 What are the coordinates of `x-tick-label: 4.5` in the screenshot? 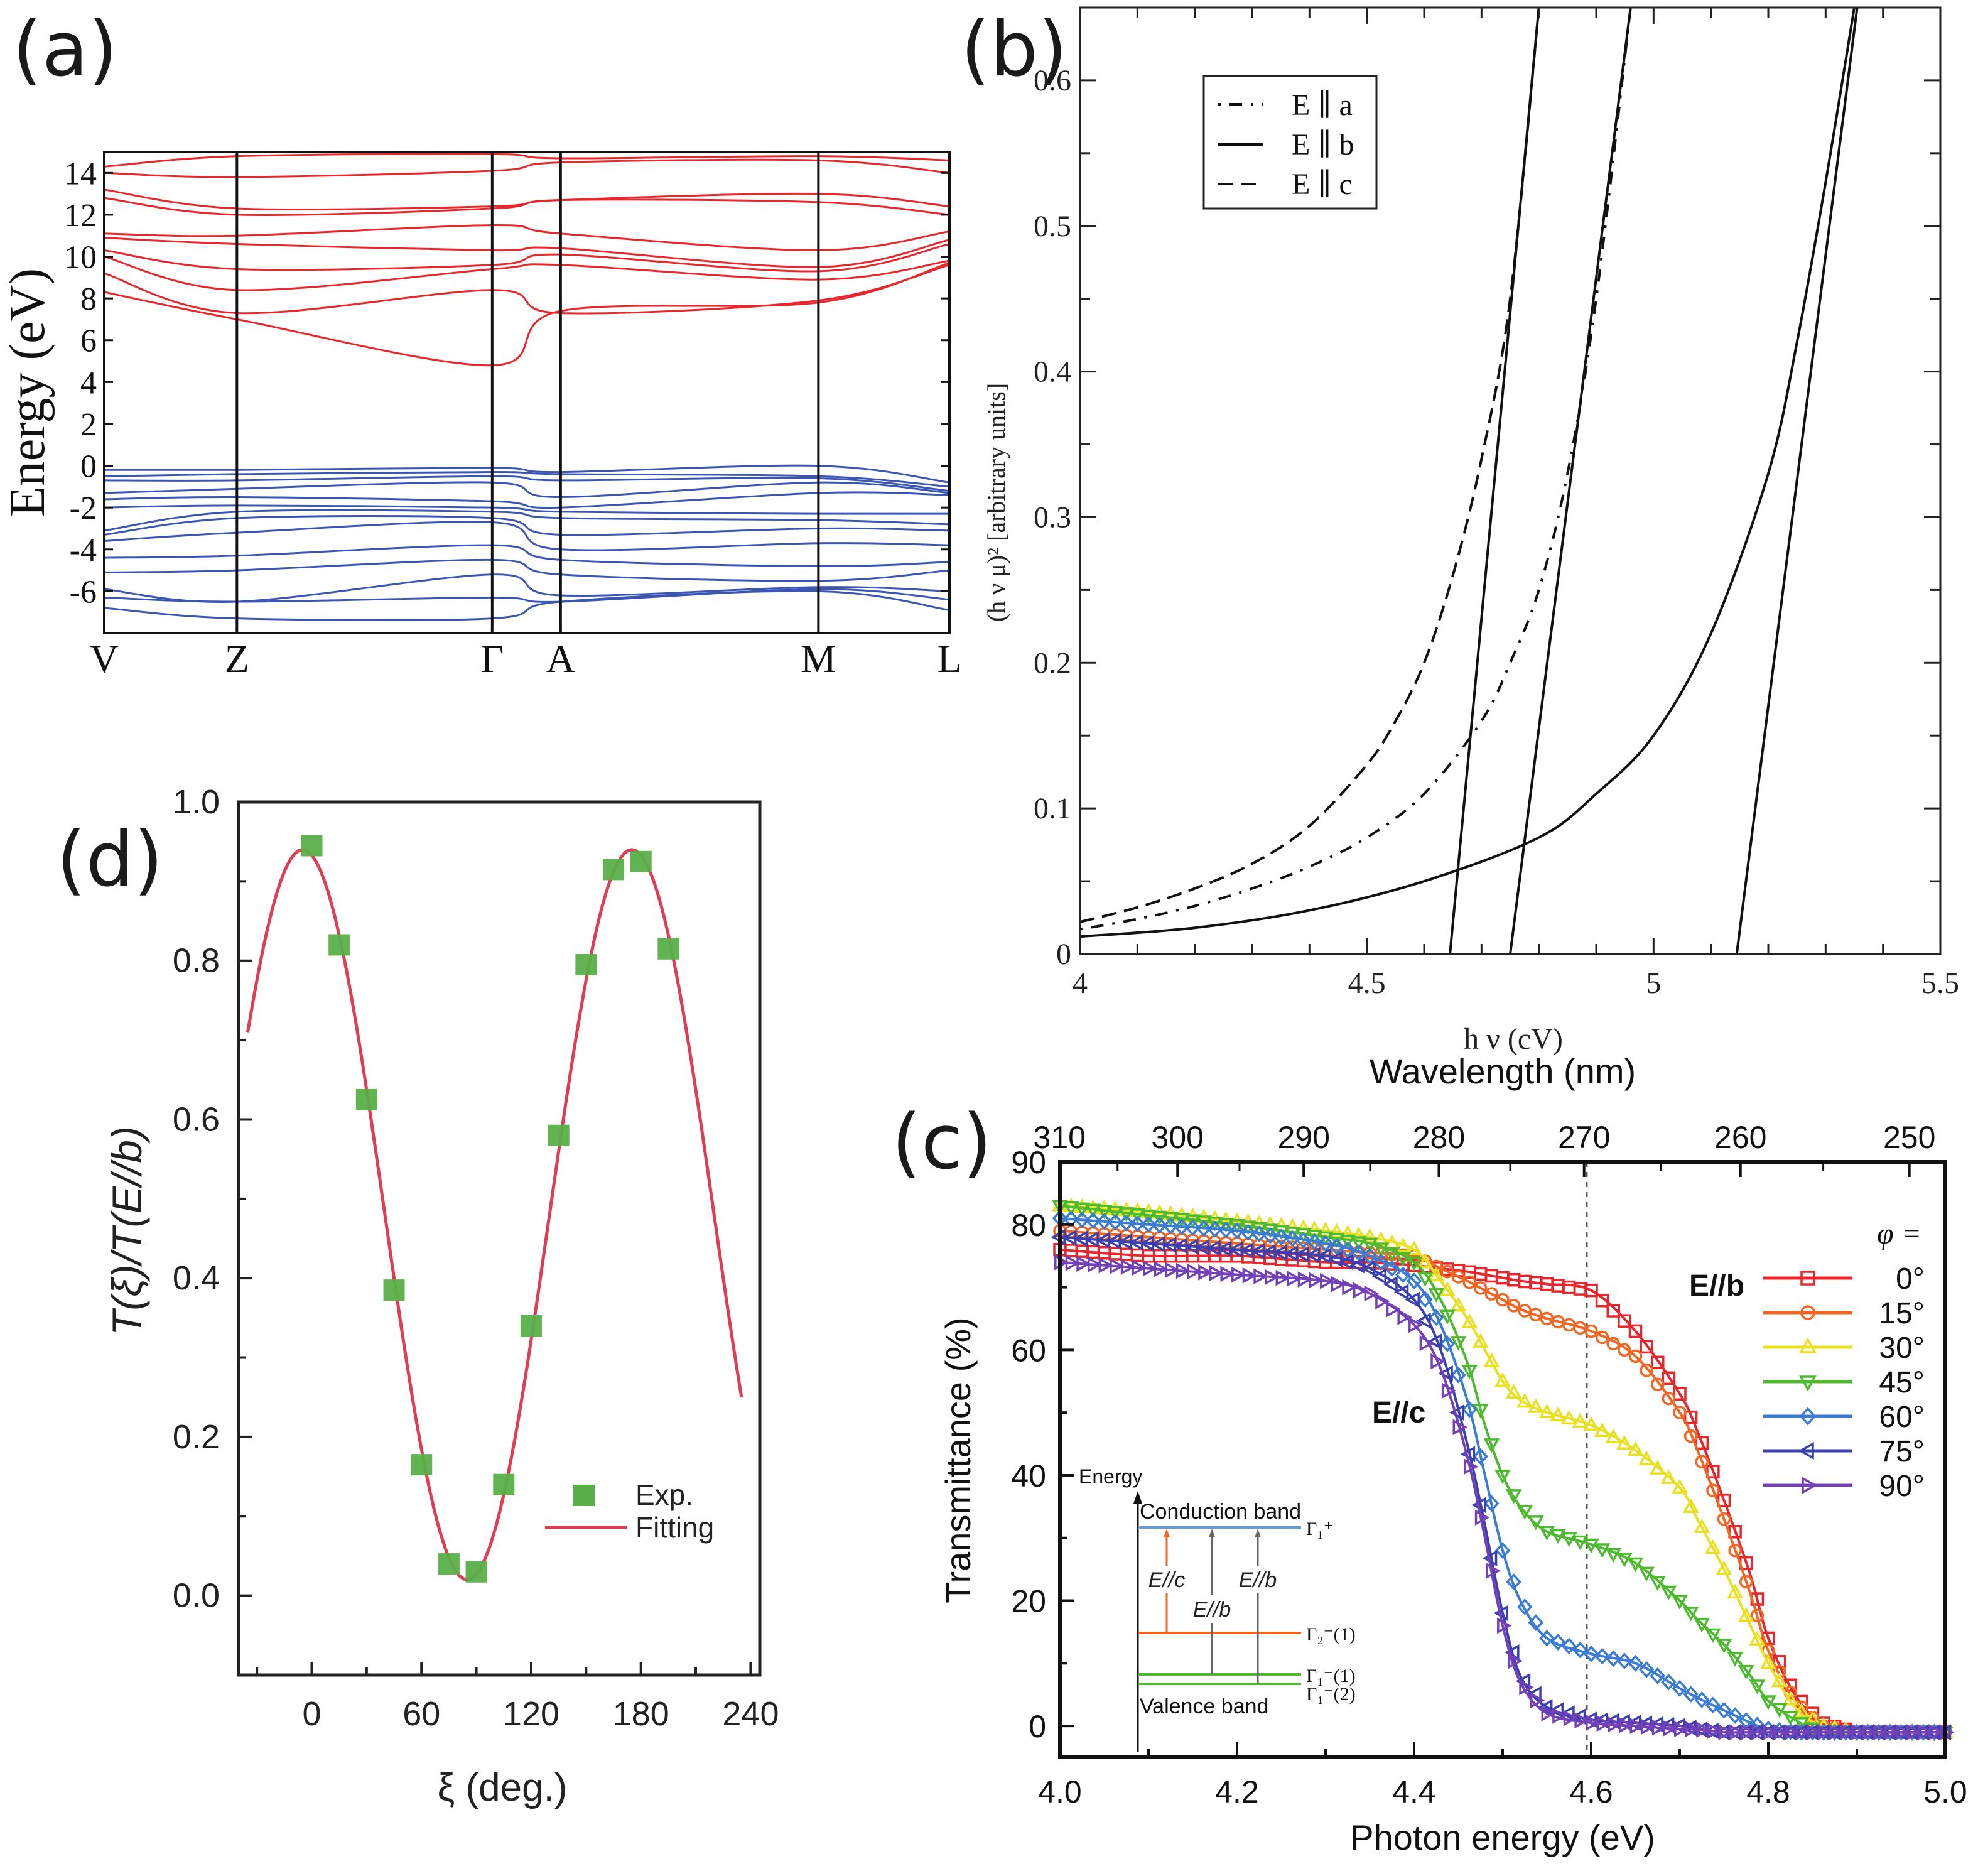 It's located at (1367, 983).